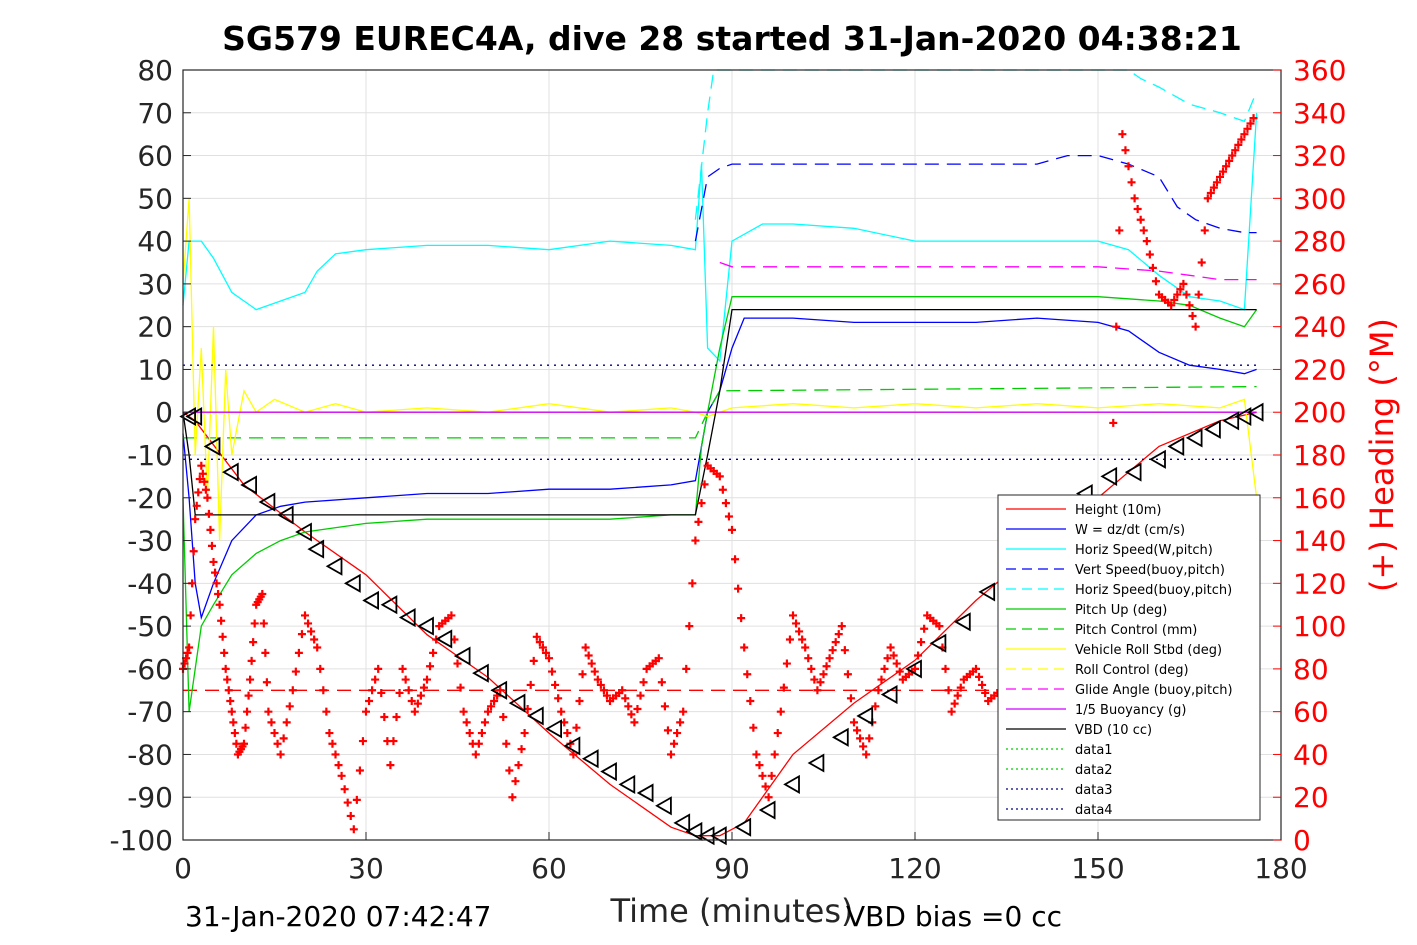 The image size is (1417, 945). What do you see at coordinates (366, 868) in the screenshot?
I see `x-tick-label: 30` at bounding box center [366, 868].